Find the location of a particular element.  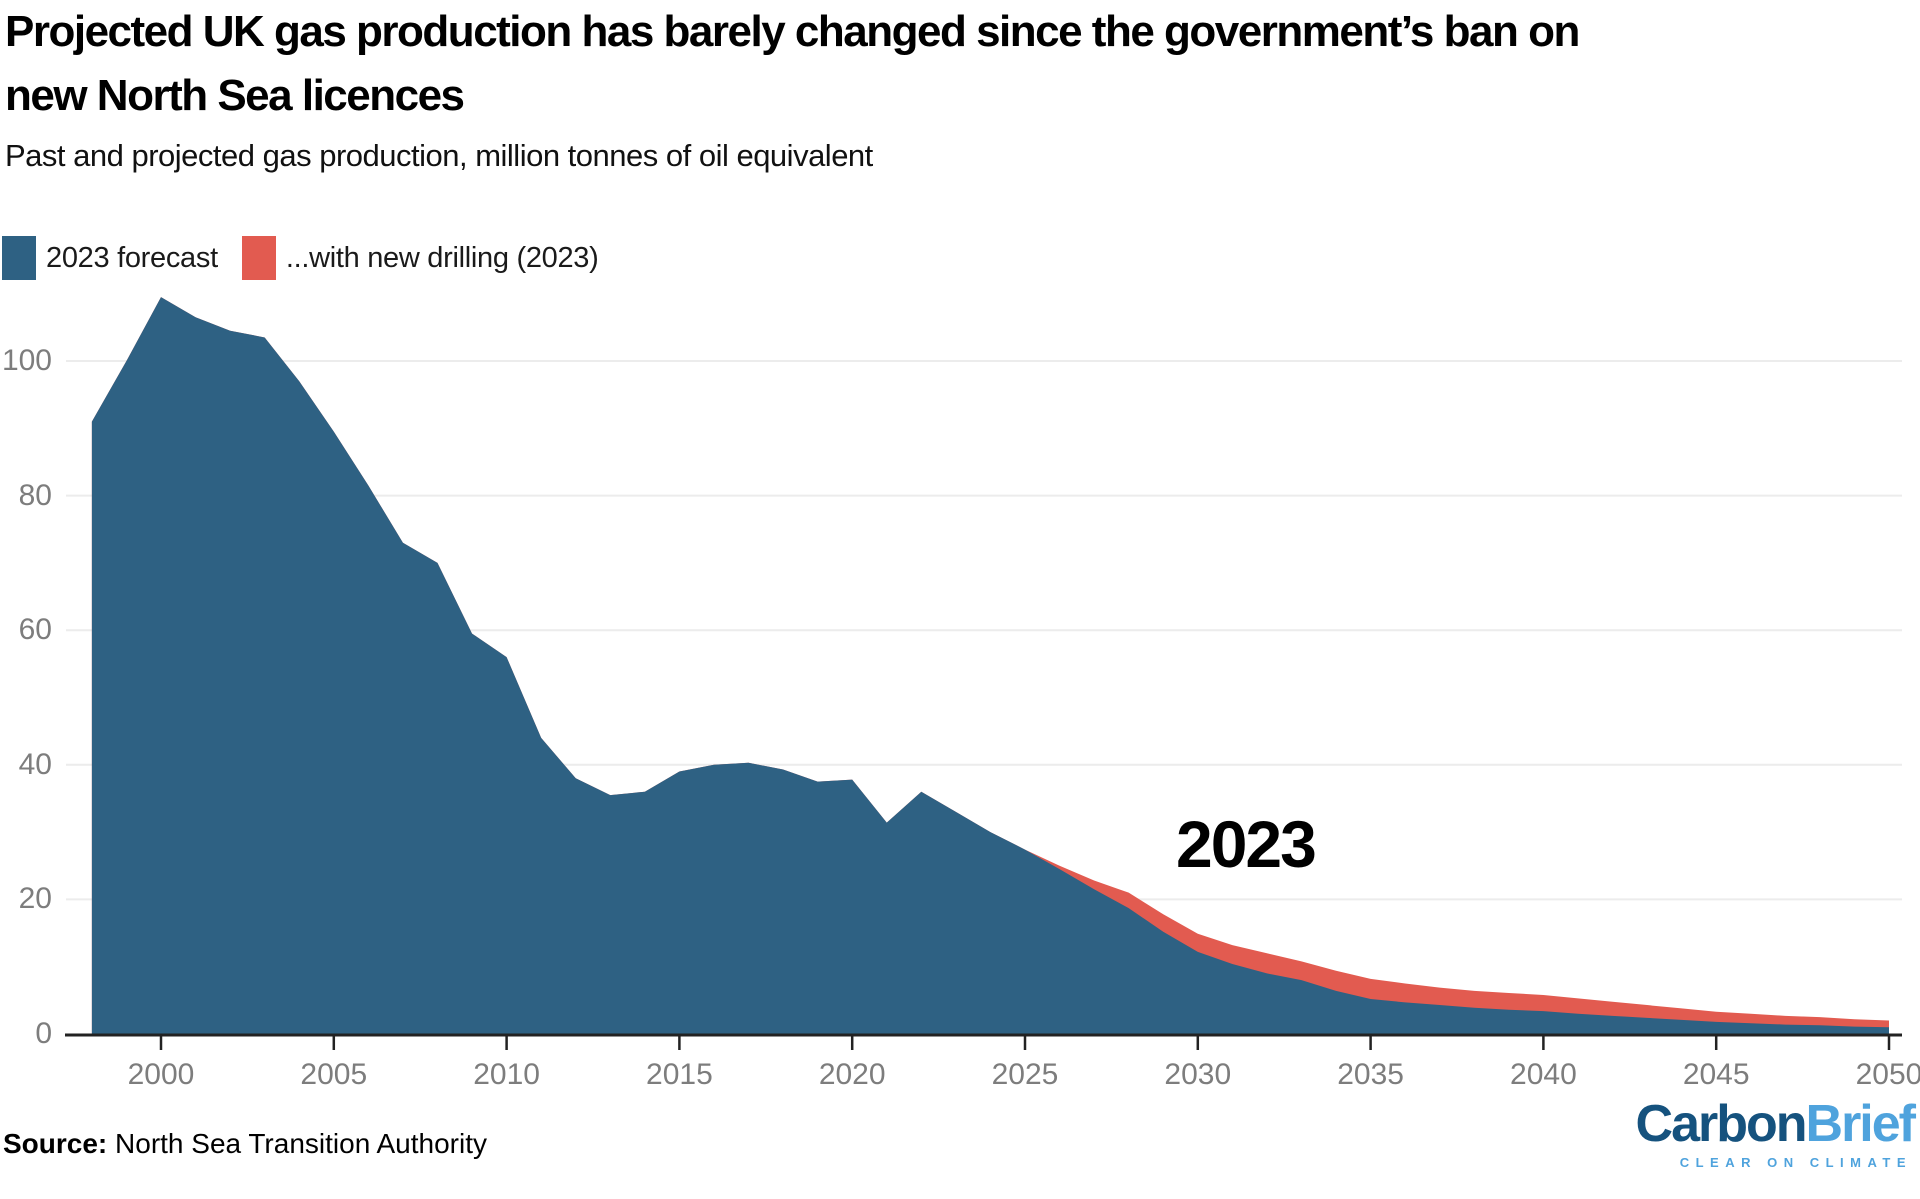

logo-wordmark: CarbonBrief is located at coordinates (1775, 1124).